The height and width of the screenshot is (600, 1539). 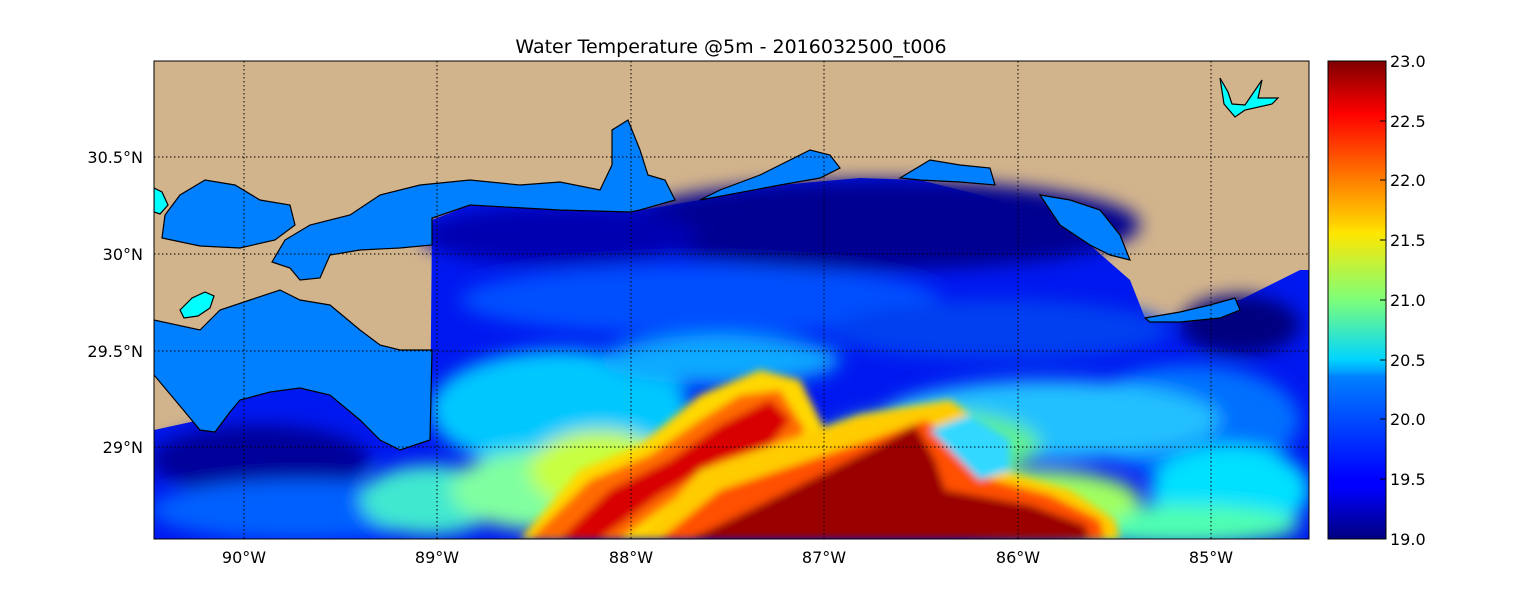 What do you see at coordinates (1408, 360) in the screenshot?
I see `colorbar-tick-label: 20.5` at bounding box center [1408, 360].